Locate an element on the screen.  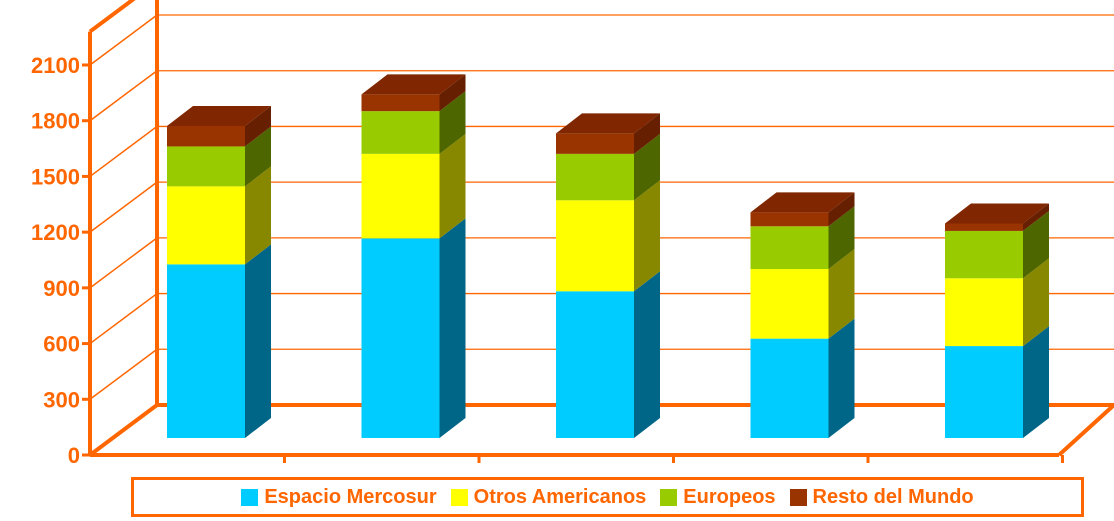
legend-label: Espacio Mercosur is located at coordinates (350, 496).